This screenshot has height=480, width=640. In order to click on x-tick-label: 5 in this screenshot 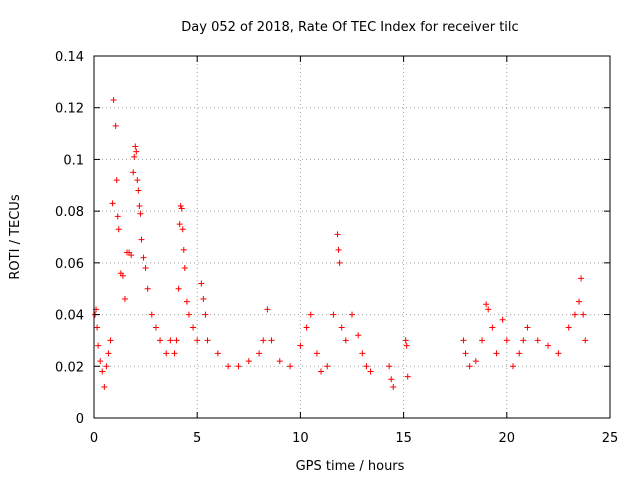, I will do `click(197, 438)`.